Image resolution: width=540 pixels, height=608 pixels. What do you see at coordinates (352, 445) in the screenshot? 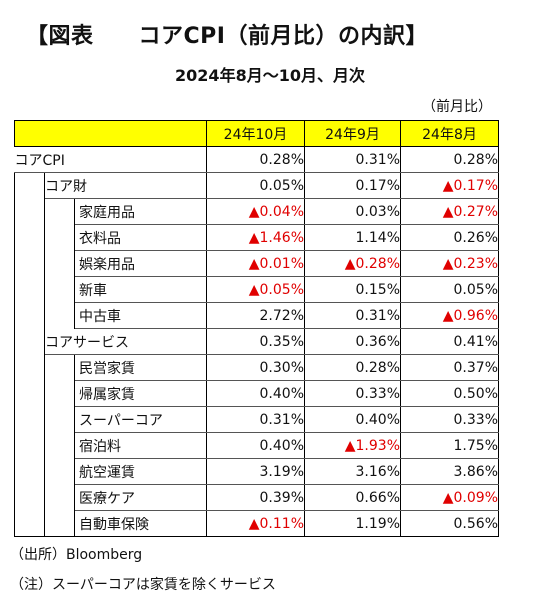
I see `value-cell: ▲1.93%` at bounding box center [352, 445].